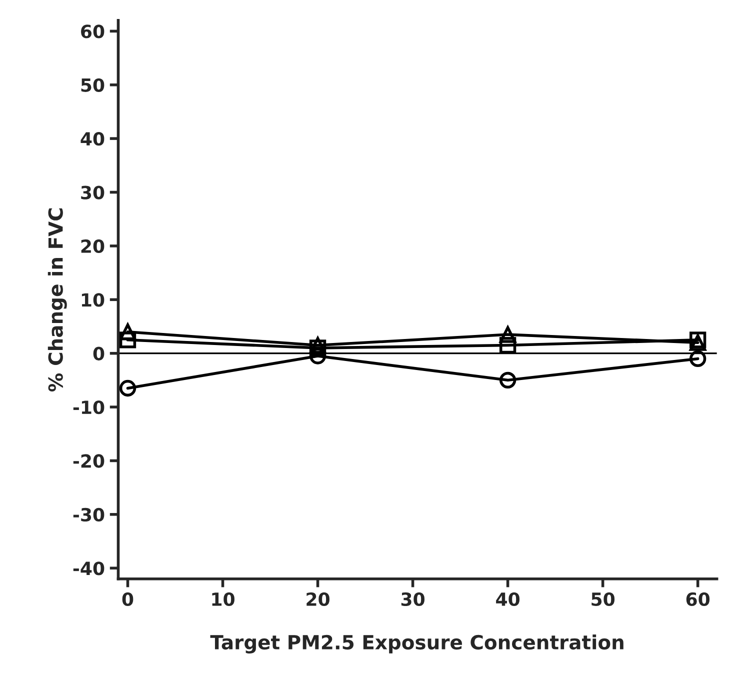 The height and width of the screenshot is (681, 739). Describe the element at coordinates (57, 300) in the screenshot. I see `y-axis-title: % Change in FVC` at that location.